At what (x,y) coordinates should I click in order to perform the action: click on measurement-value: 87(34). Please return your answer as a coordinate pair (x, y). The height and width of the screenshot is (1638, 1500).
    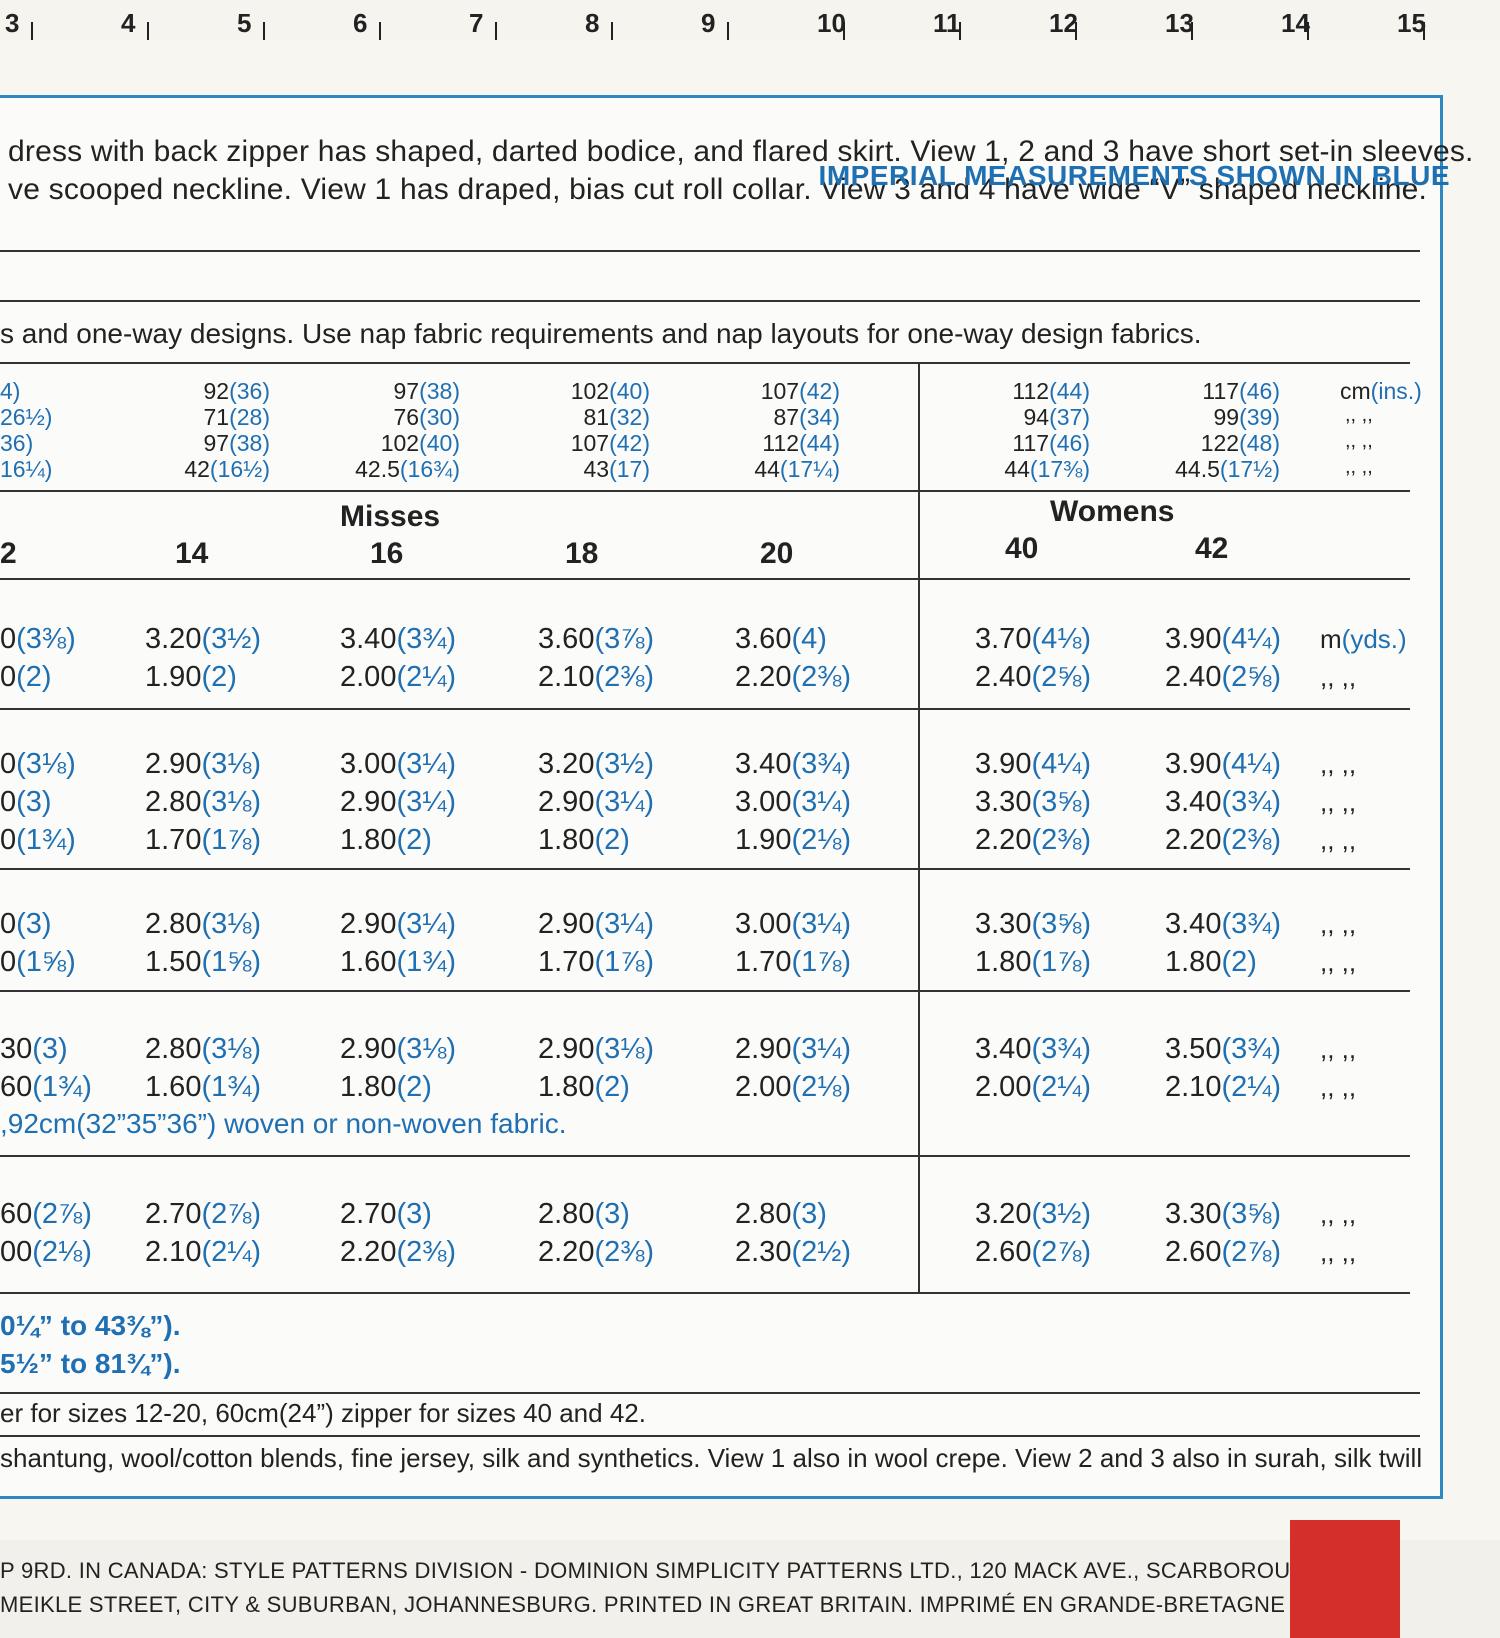
    Looking at the image, I should click on (807, 417).